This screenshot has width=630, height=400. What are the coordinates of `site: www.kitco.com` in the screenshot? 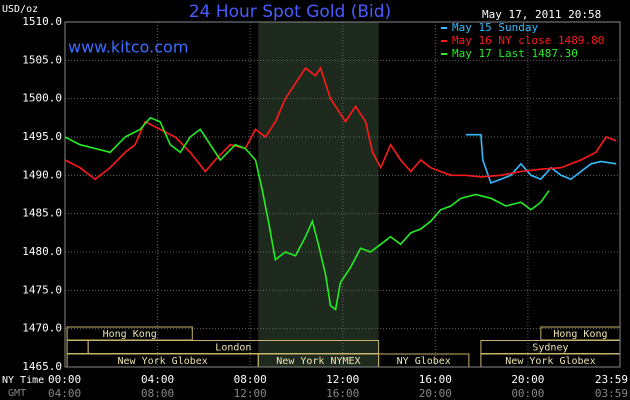 It's located at (128, 47).